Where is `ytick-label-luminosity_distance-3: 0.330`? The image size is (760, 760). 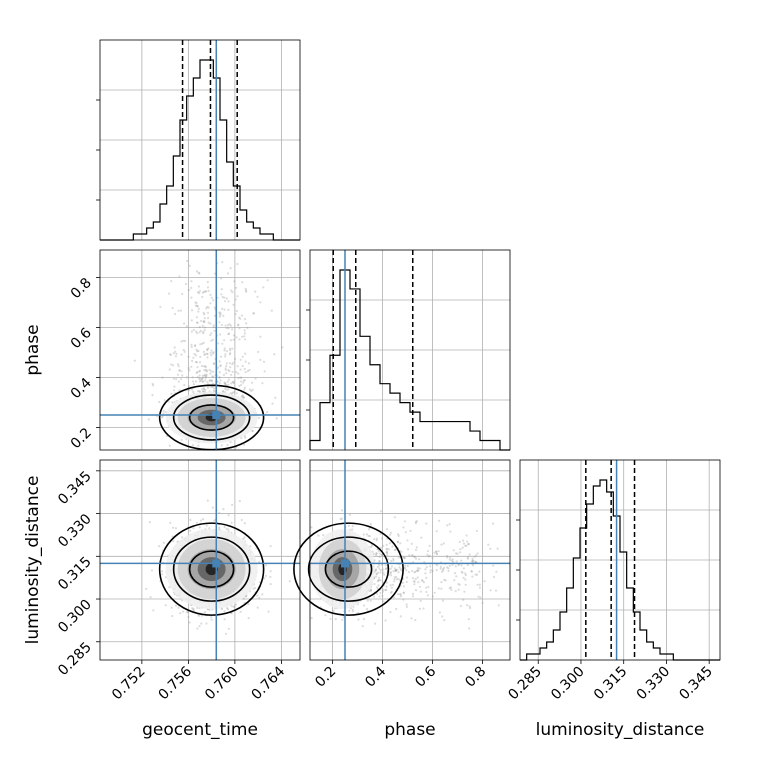
ytick-label-luminosity_distance-3: 0.330 is located at coordinates (75, 531).